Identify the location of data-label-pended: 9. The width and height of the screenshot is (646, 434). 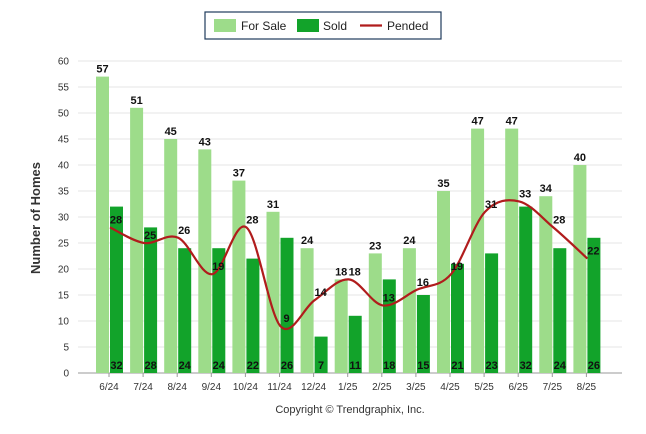
(286, 319).